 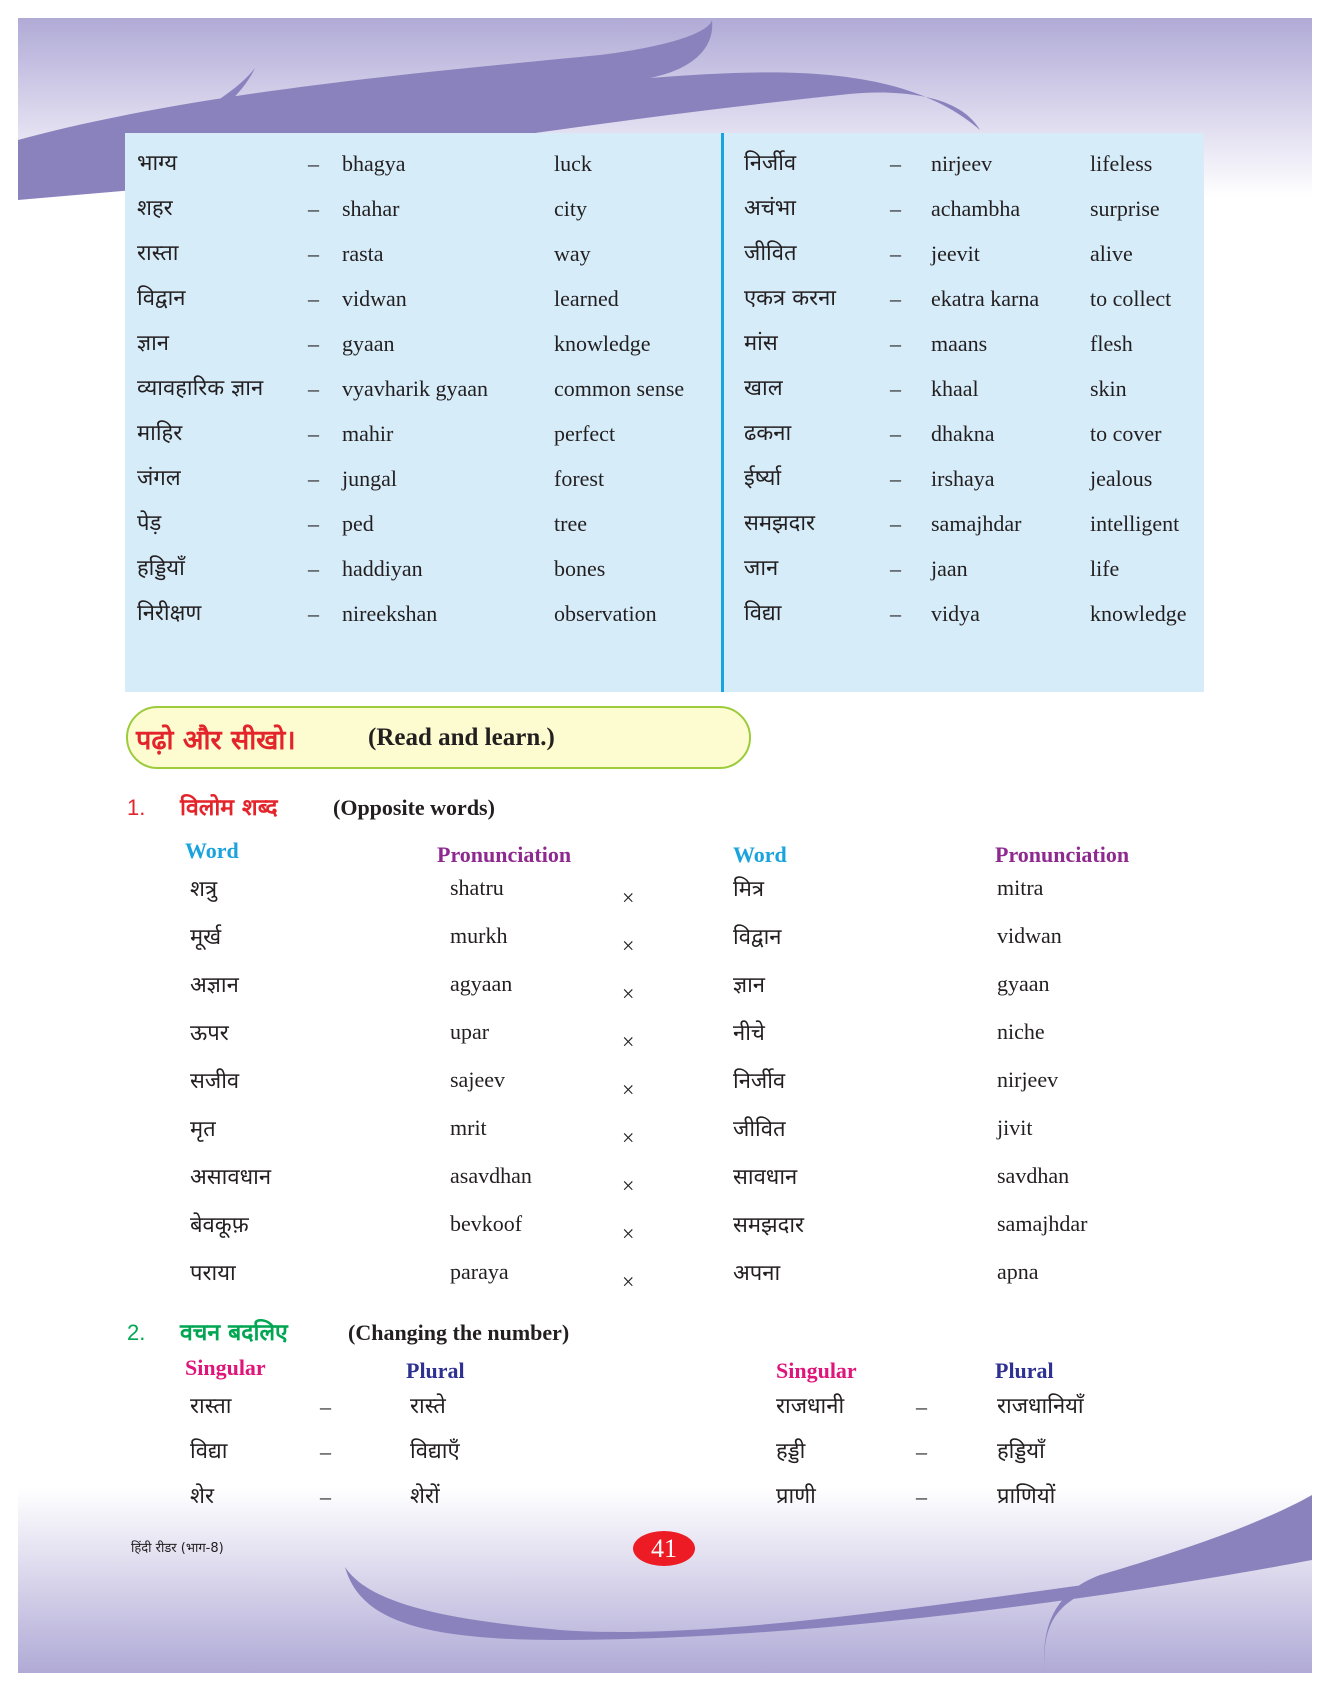 What do you see at coordinates (768, 433) in the screenshot?
I see `vocab-hindi-word: ढकना` at bounding box center [768, 433].